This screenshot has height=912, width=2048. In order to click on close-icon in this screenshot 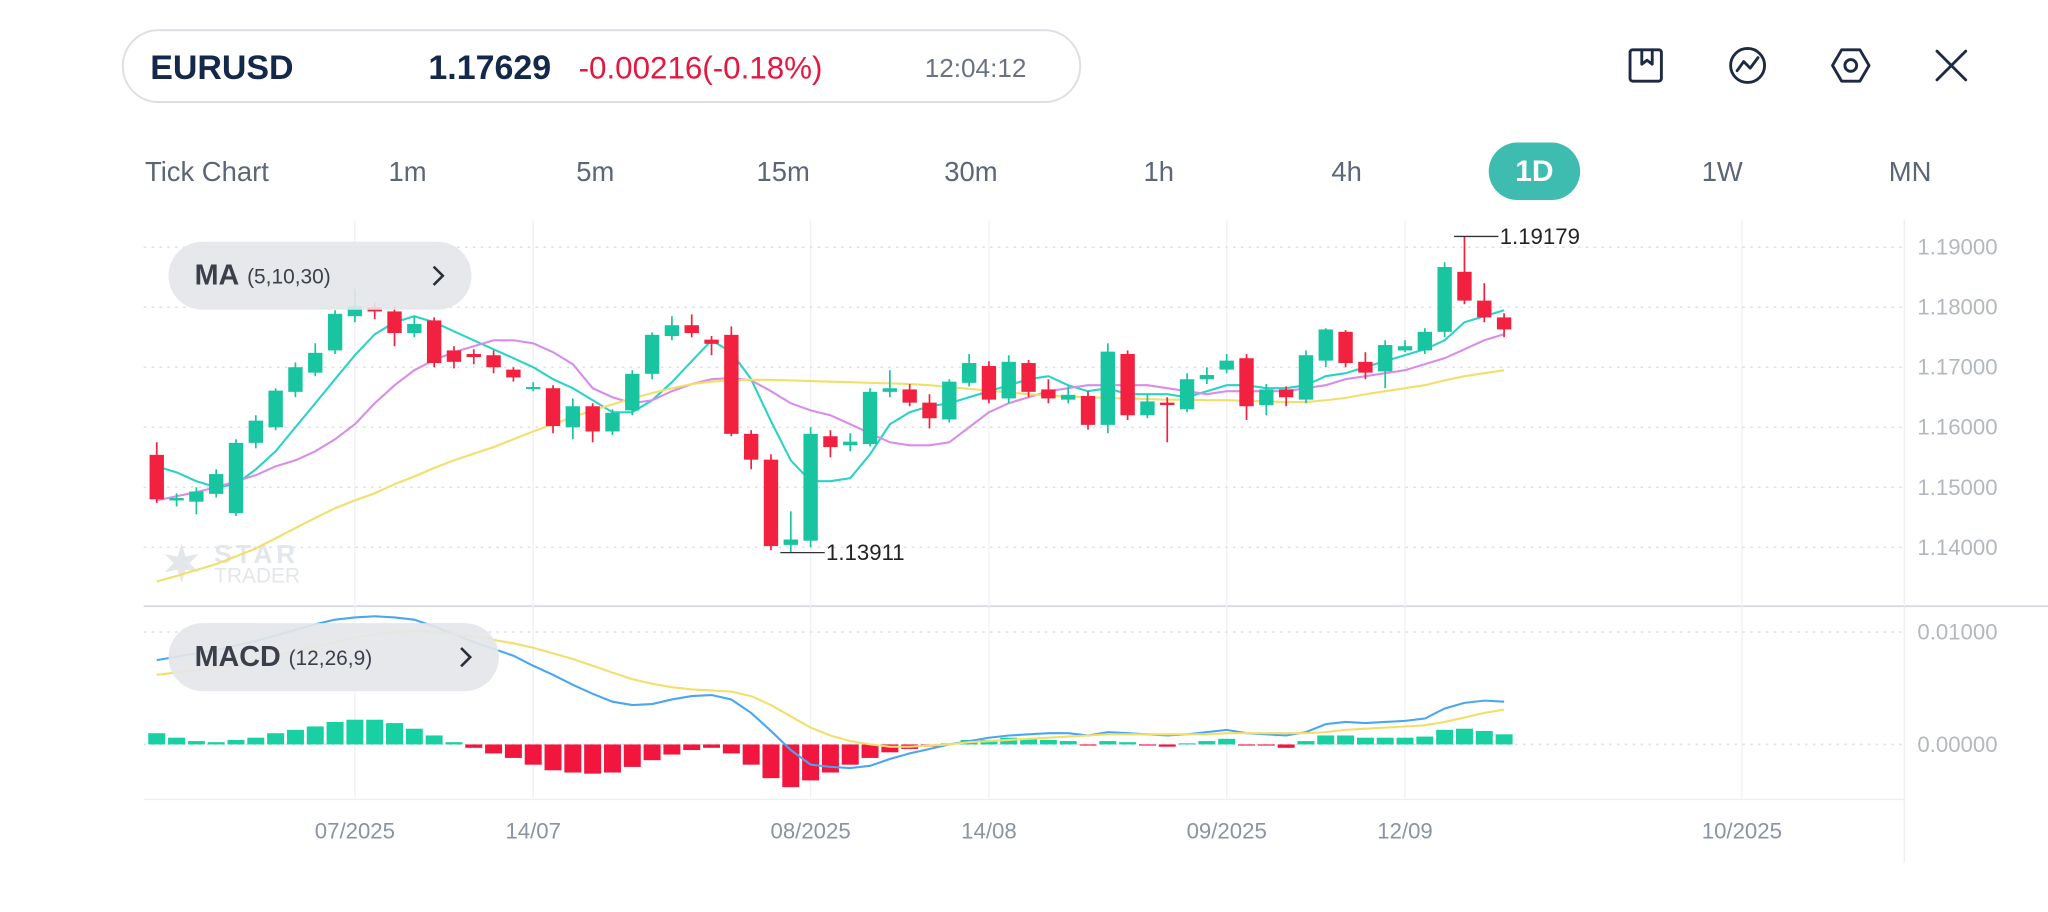, I will do `click(1951, 65)`.